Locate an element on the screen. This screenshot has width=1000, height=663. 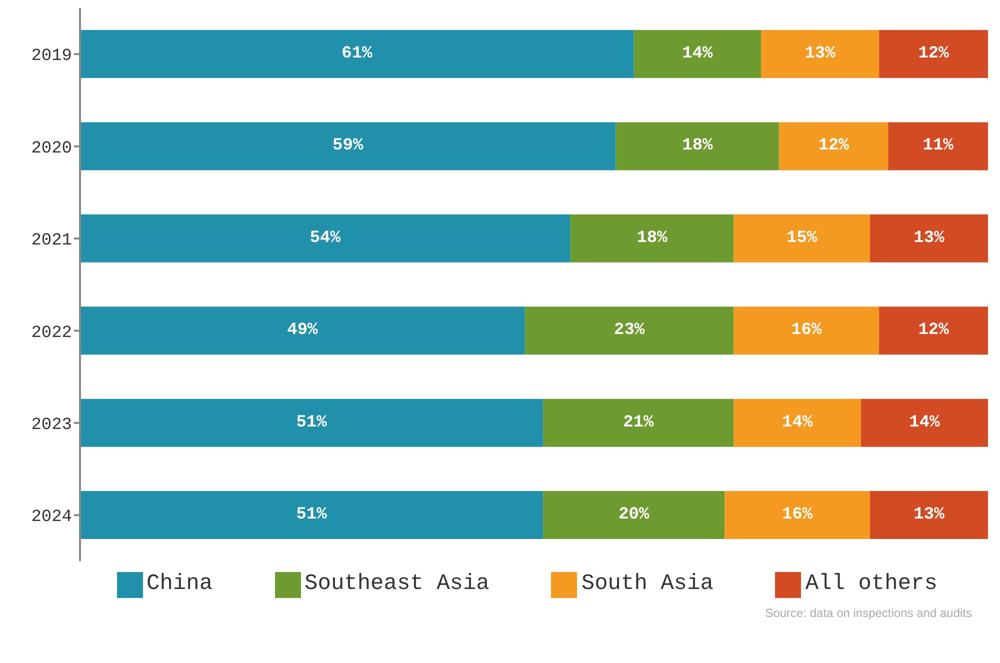
data-label: 20% is located at coordinates (634, 515).